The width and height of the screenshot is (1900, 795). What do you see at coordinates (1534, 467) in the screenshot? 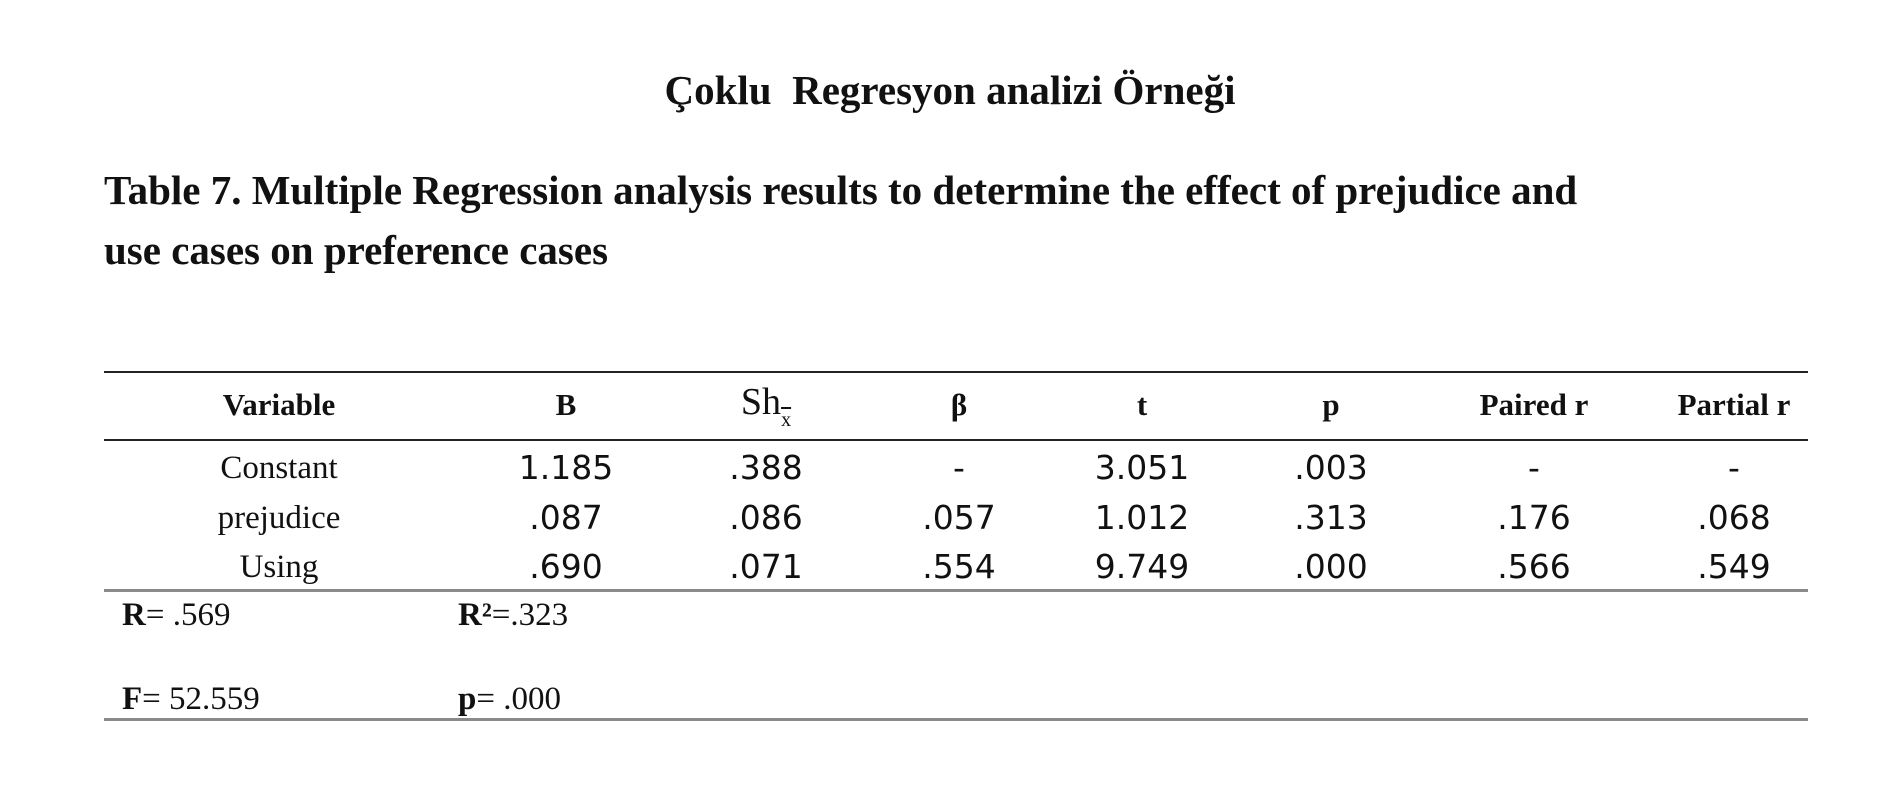
I see `cell-paired-r: -` at bounding box center [1534, 467].